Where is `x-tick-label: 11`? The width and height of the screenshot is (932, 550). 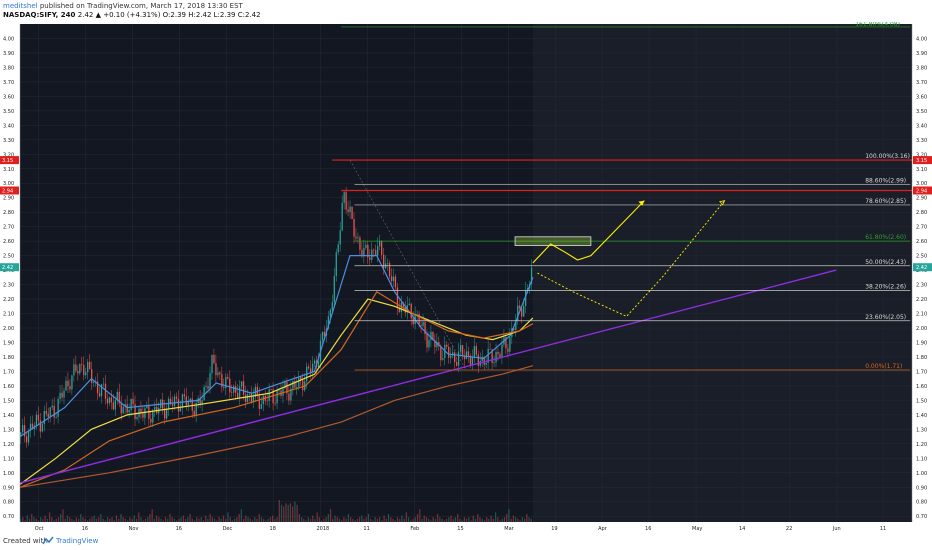
x-tick-label: 11 is located at coordinates (883, 529).